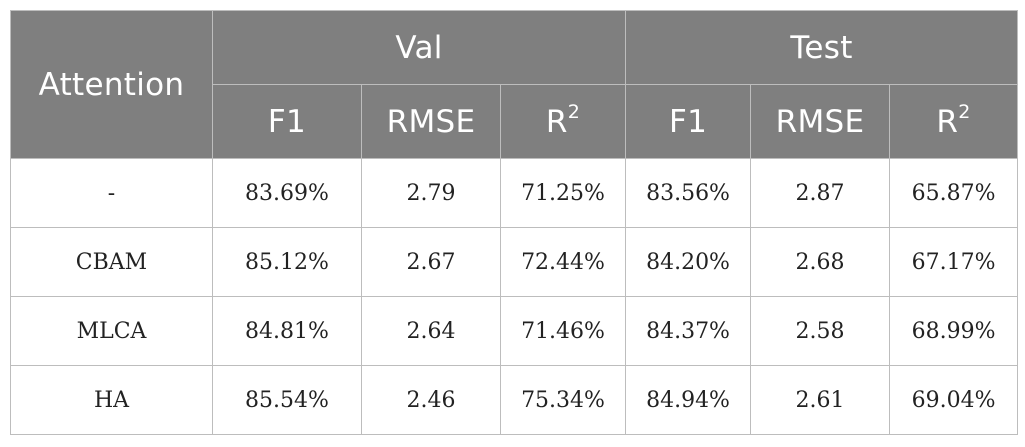 The width and height of the screenshot is (1025, 447). What do you see at coordinates (431, 262) in the screenshot?
I see `data-cell: 2.67` at bounding box center [431, 262].